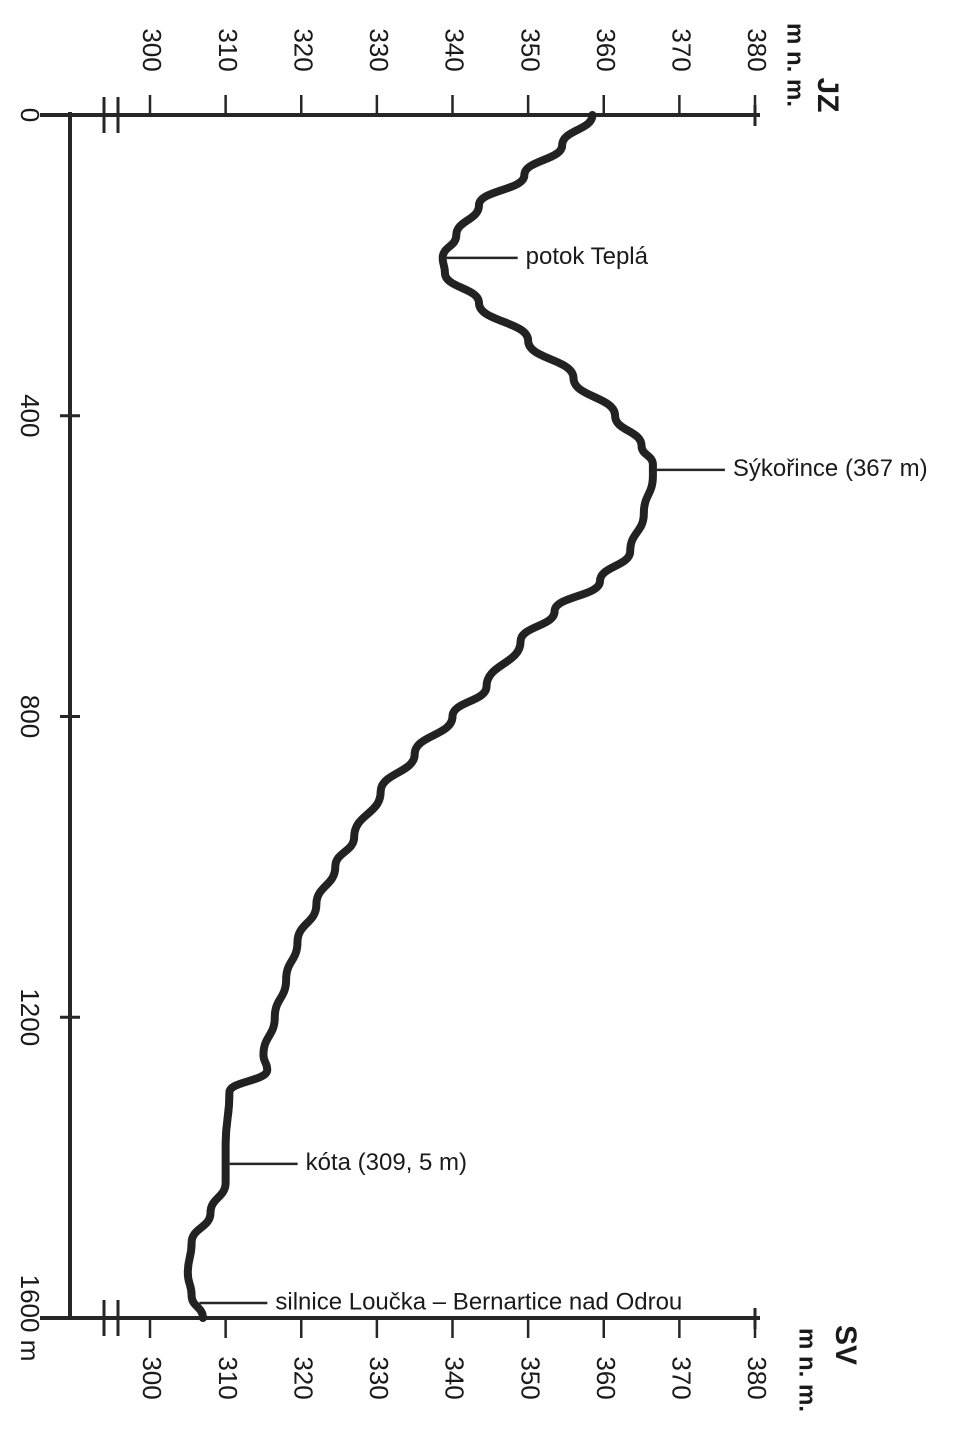 The height and width of the screenshot is (1434, 979). Describe the element at coordinates (152, 49) in the screenshot. I see `top-elevation-tick-label: 300` at that location.